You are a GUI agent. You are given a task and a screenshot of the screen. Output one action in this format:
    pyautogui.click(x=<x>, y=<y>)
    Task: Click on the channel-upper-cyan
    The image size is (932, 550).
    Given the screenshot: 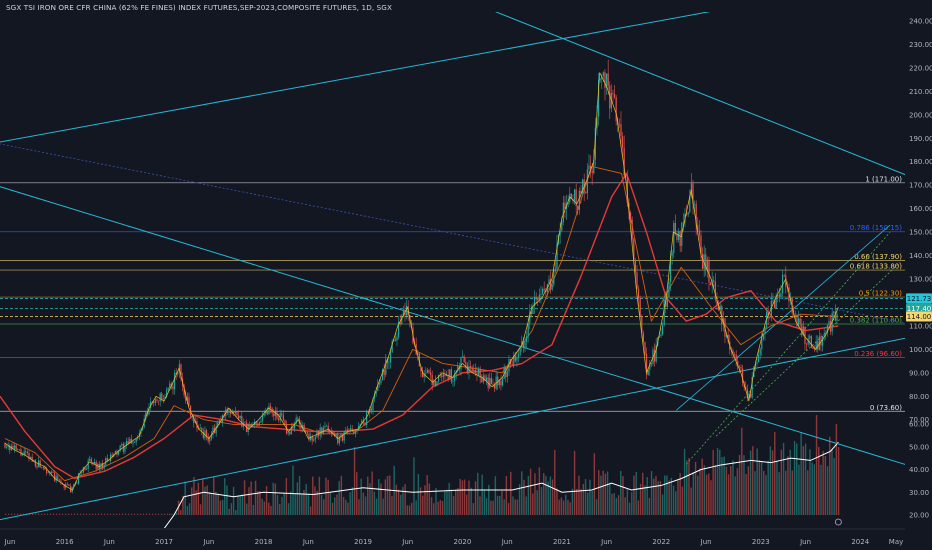 What is the action you would take?
    pyautogui.click(x=783, y=317)
    